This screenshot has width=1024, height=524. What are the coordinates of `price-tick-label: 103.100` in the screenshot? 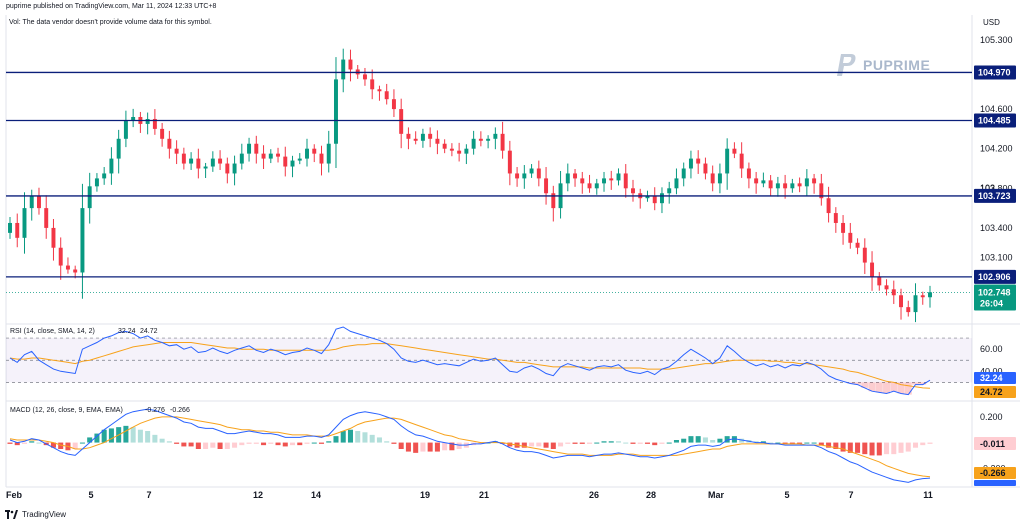 It's located at (996, 258).